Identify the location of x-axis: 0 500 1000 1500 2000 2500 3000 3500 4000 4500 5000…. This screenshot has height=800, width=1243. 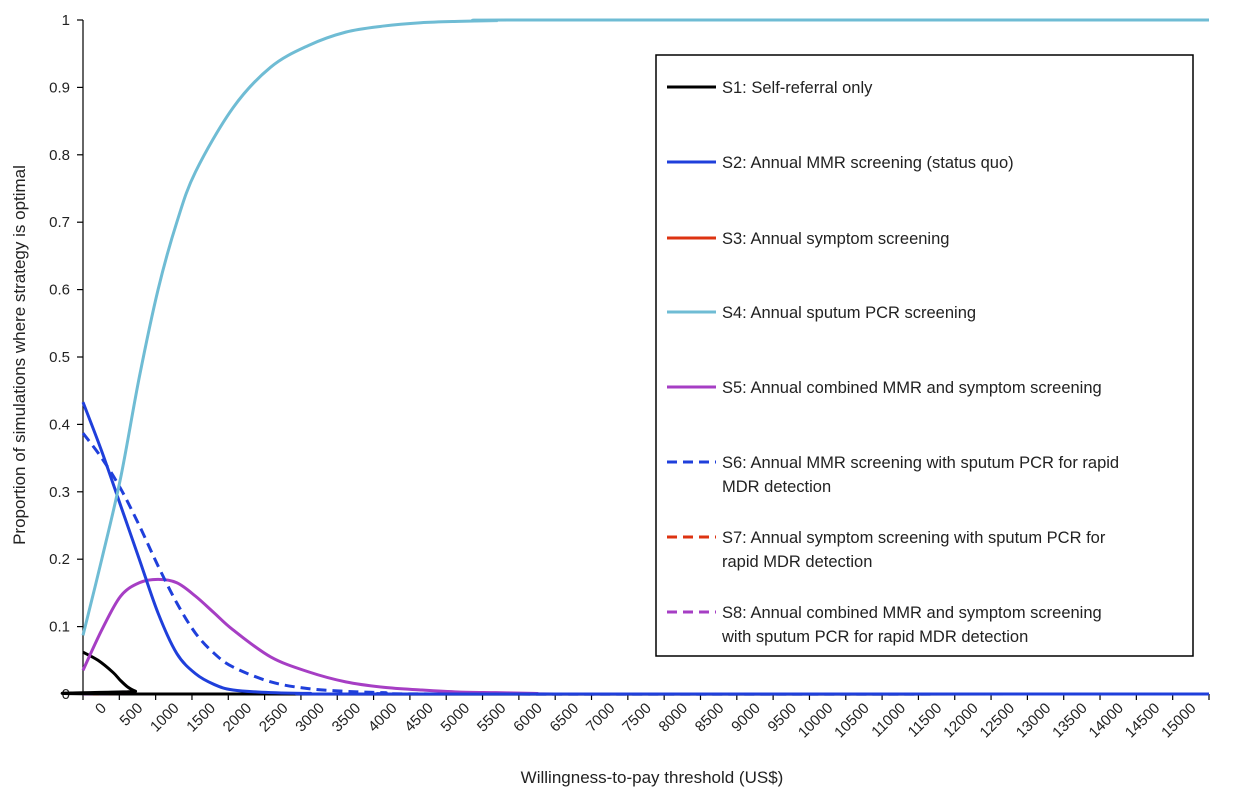
(646, 717).